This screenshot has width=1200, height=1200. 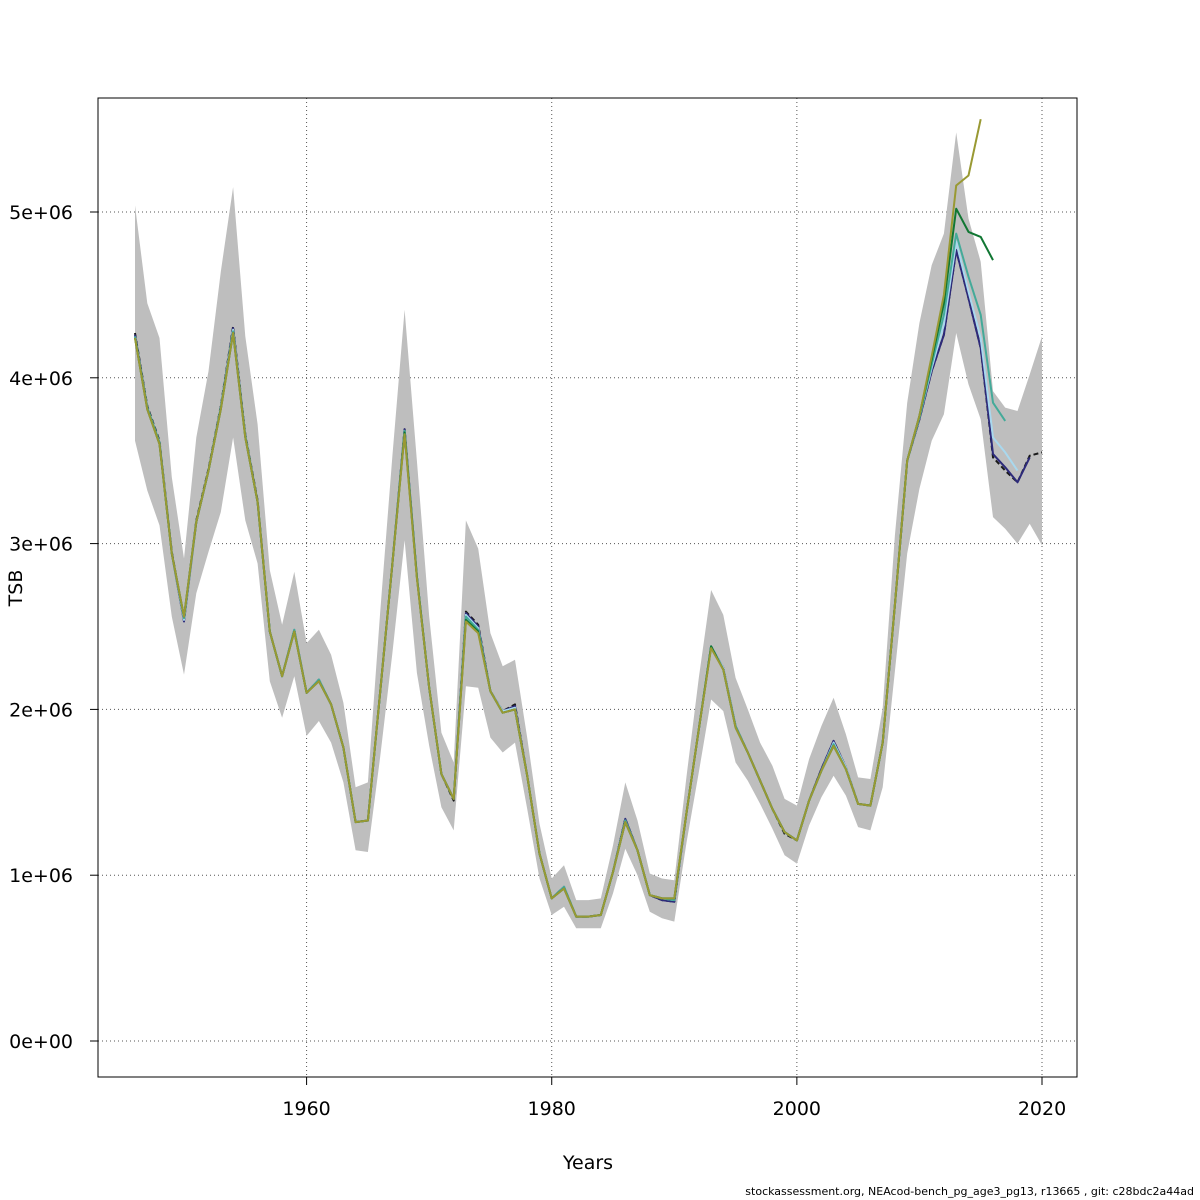 What do you see at coordinates (41, 213) in the screenshot?
I see `y-tick-label-5: 5e+06` at bounding box center [41, 213].